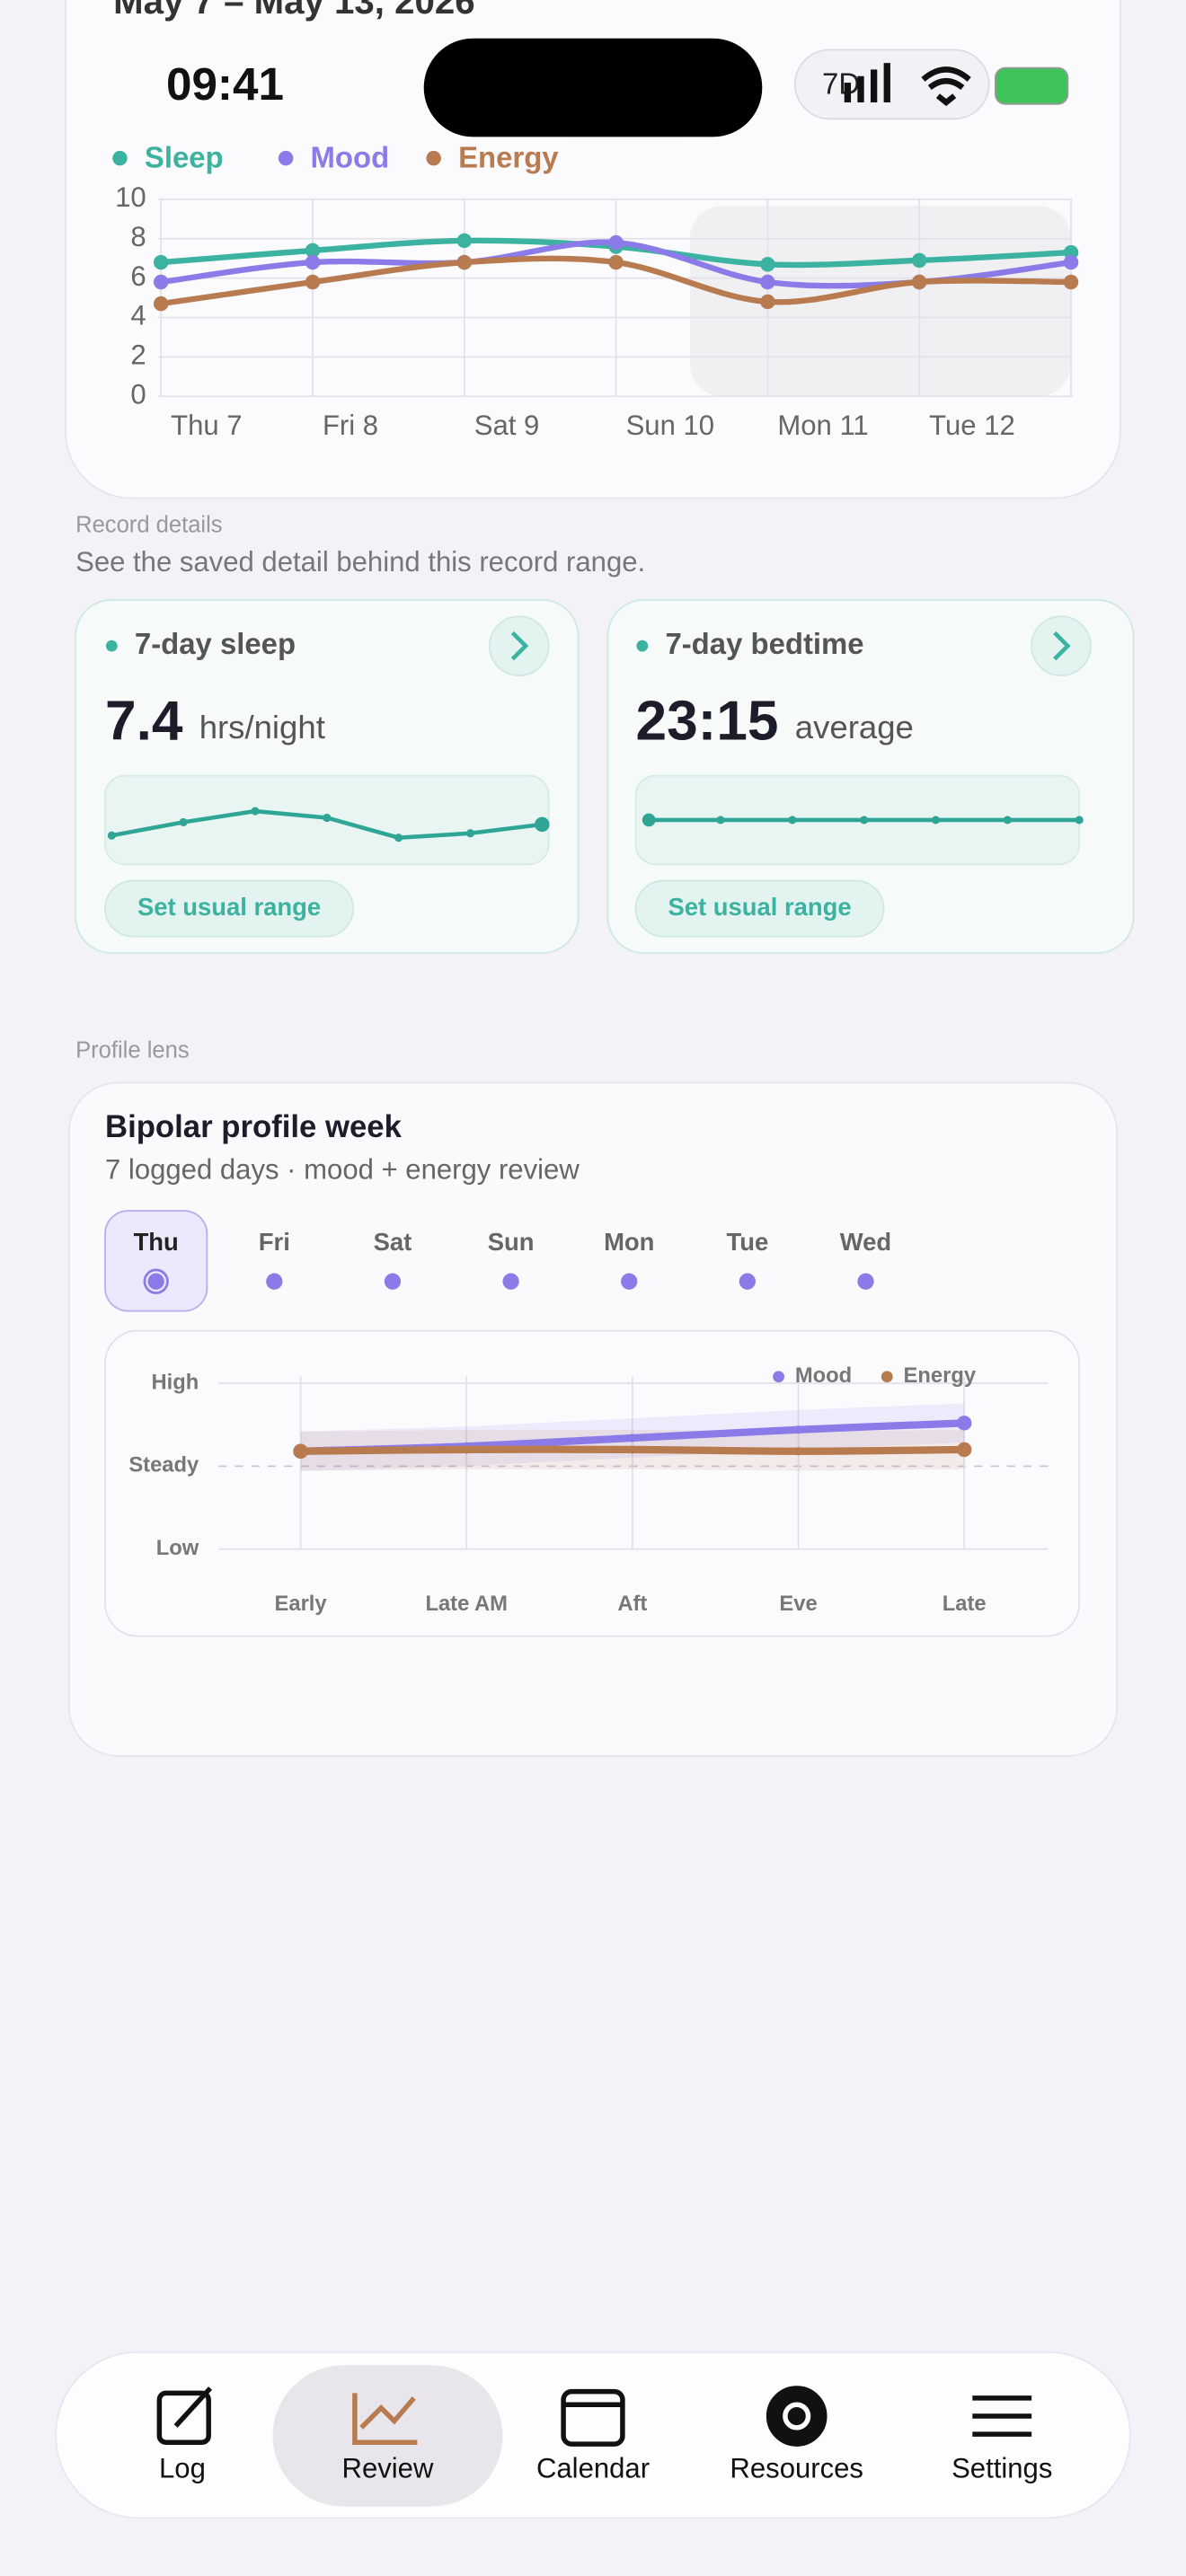 Image resolution: width=1186 pixels, height=2576 pixels. Describe the element at coordinates (342, 1169) in the screenshot. I see `profile-subtitle: 7 logged days · mood + energy review` at that location.